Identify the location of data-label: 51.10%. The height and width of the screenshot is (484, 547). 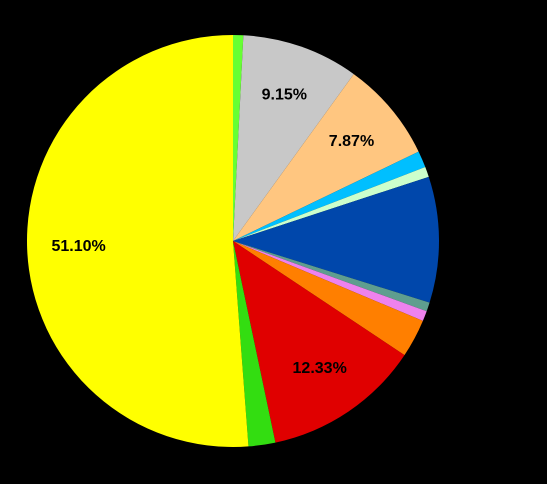
(78, 246).